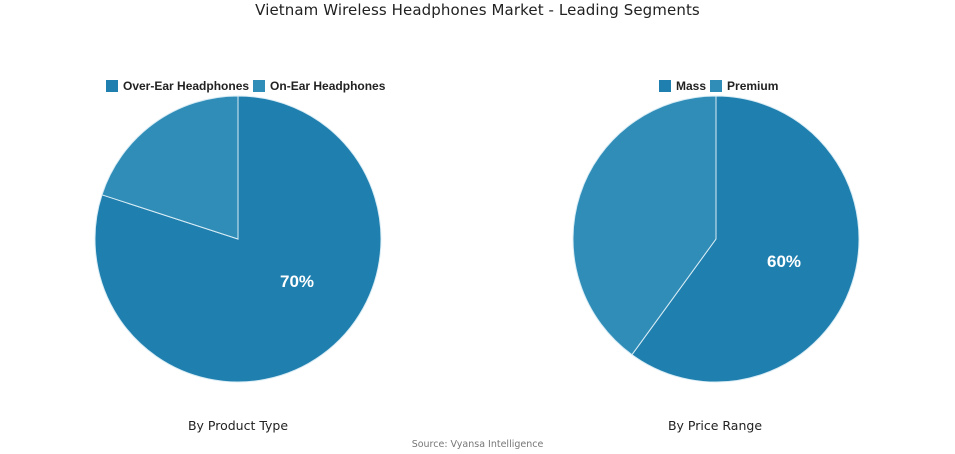  Describe the element at coordinates (328, 86) in the screenshot. I see `legend-label: On-Ear Headphones` at that location.